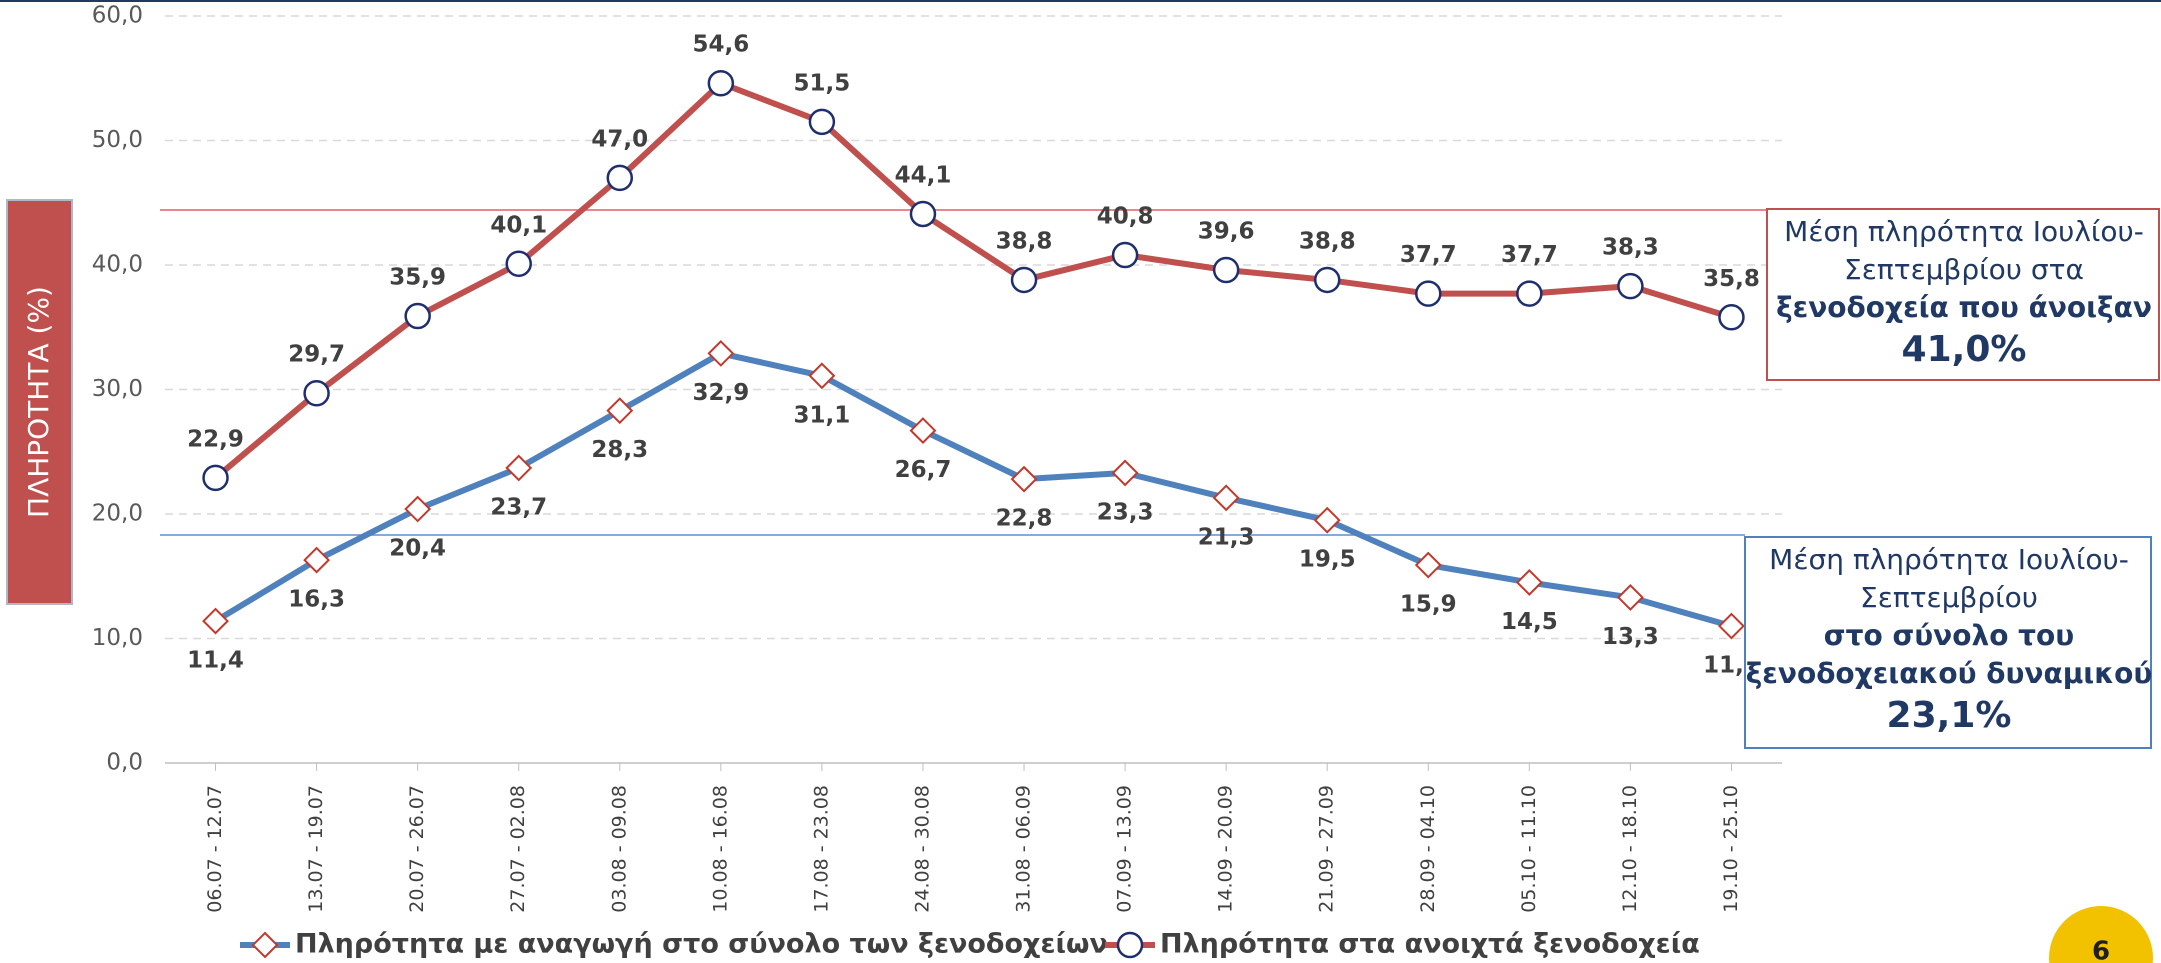 This screenshot has width=2161, height=963. Describe the element at coordinates (1428, 849) in the screenshot. I see `x-tick-label: 28.09 - 04.10` at that location.